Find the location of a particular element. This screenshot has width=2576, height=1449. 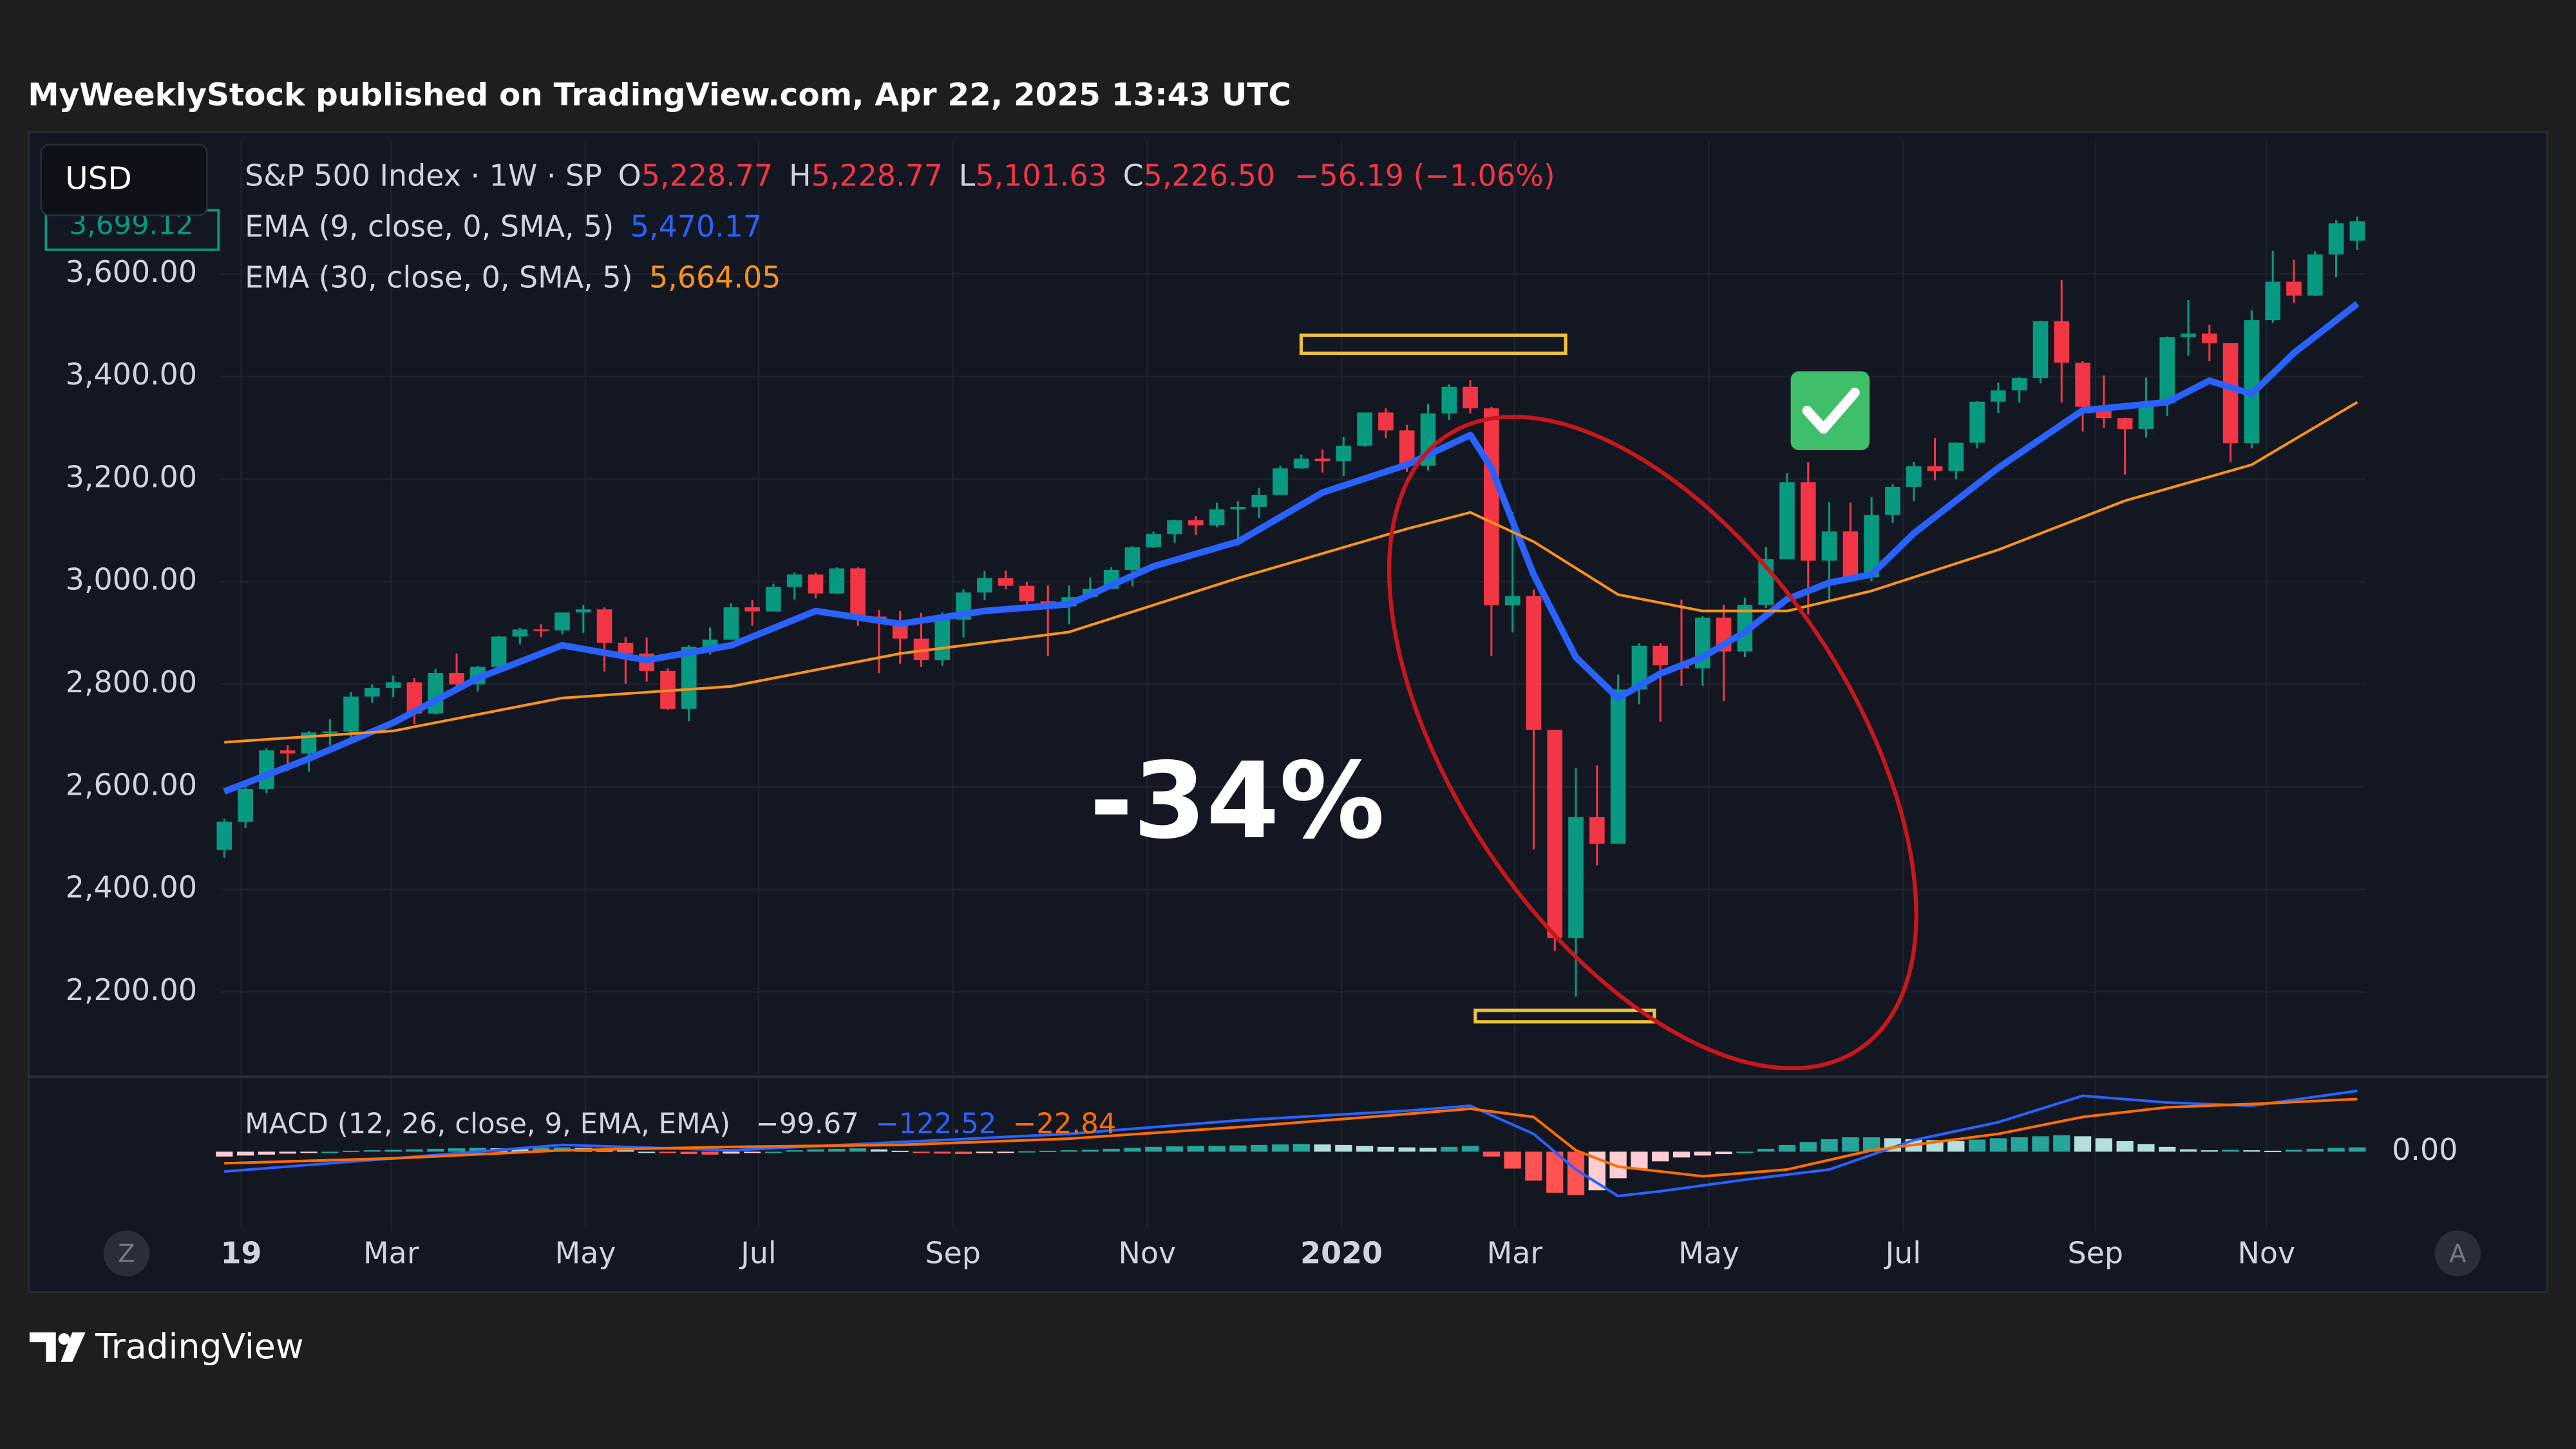

zoom-button is located at coordinates (127, 1254).